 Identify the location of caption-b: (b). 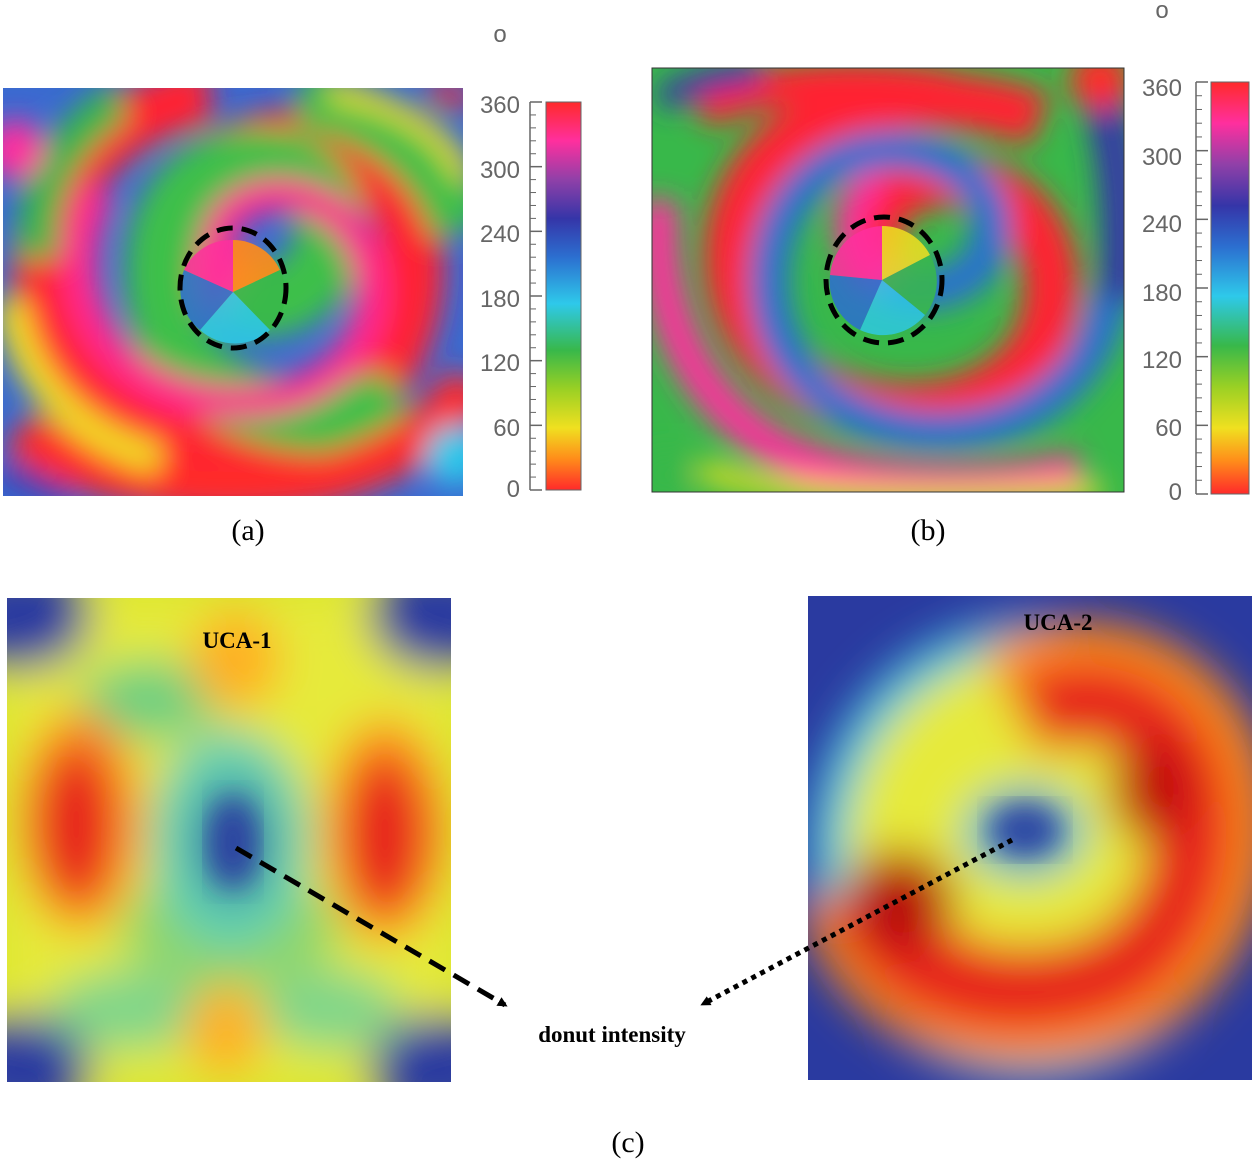
(928, 530).